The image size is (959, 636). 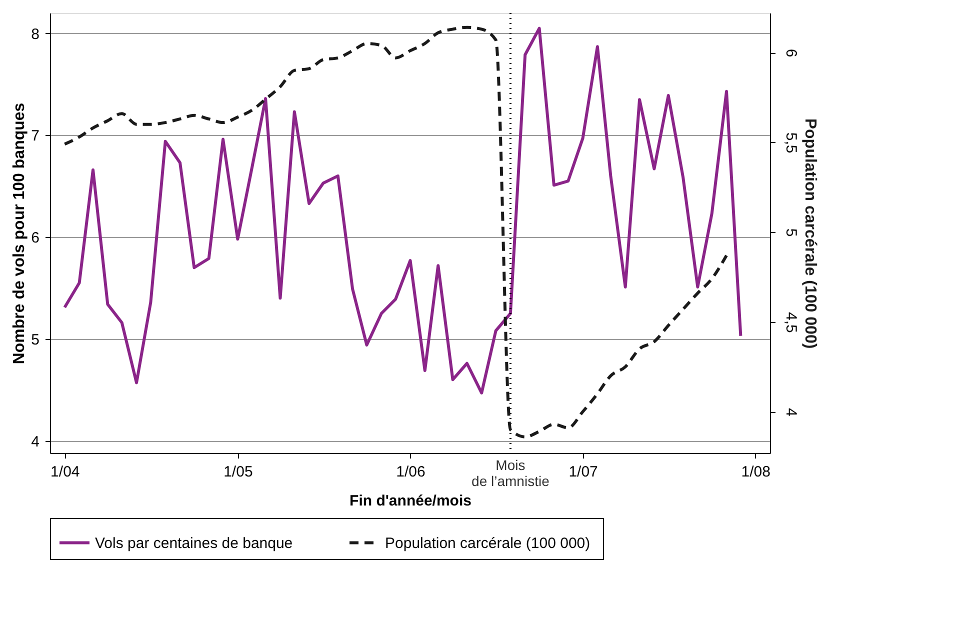 I want to click on y2-tick-label: 5, so click(x=791, y=232).